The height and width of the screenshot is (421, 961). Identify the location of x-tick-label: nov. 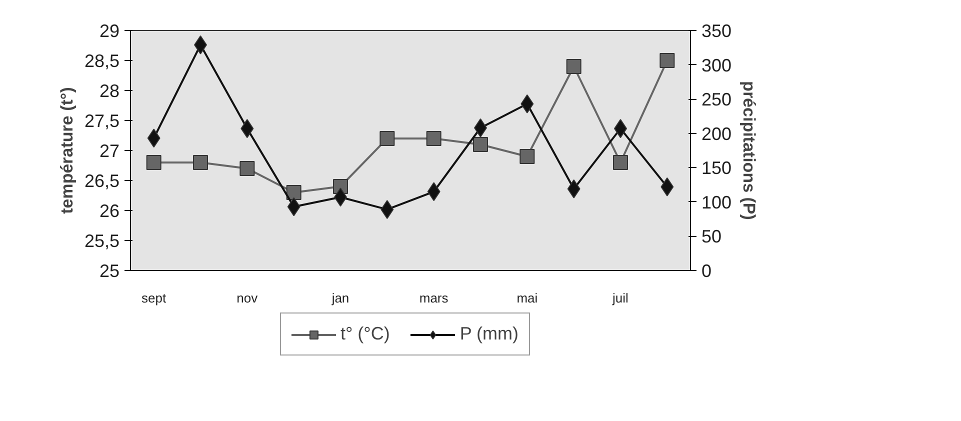
(247, 298).